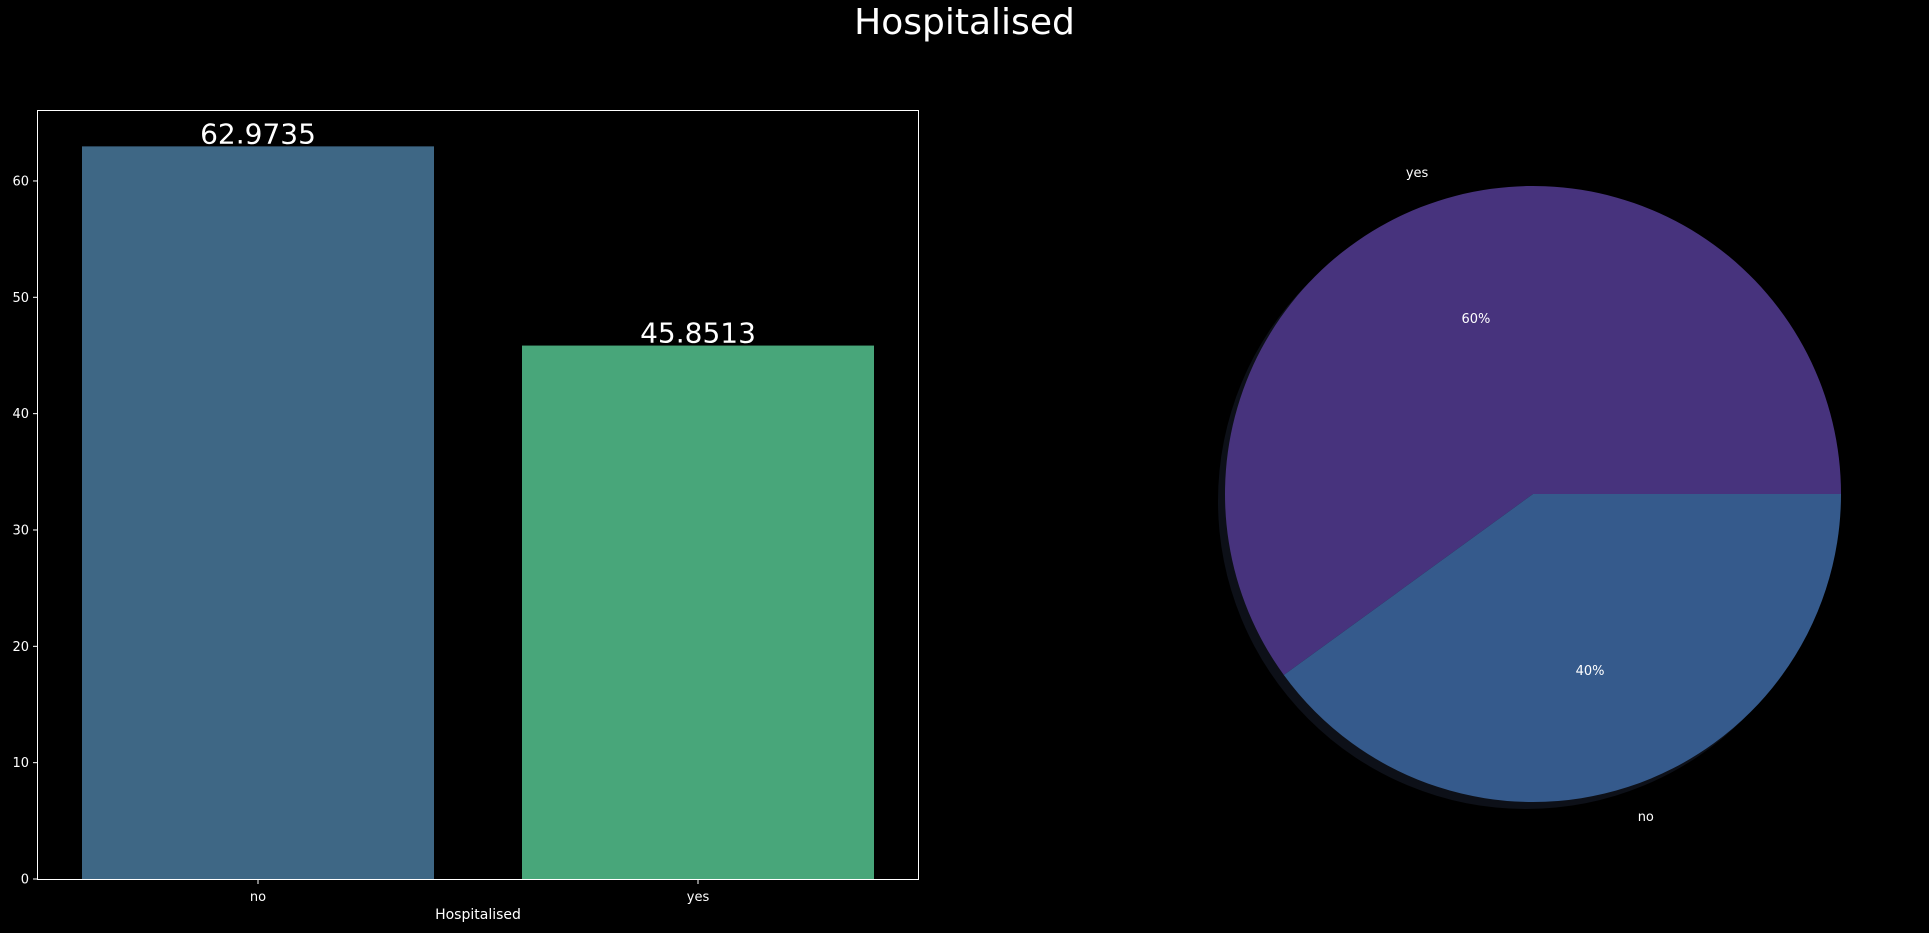  What do you see at coordinates (480, 892) in the screenshot?
I see `x-axis: no yes` at bounding box center [480, 892].